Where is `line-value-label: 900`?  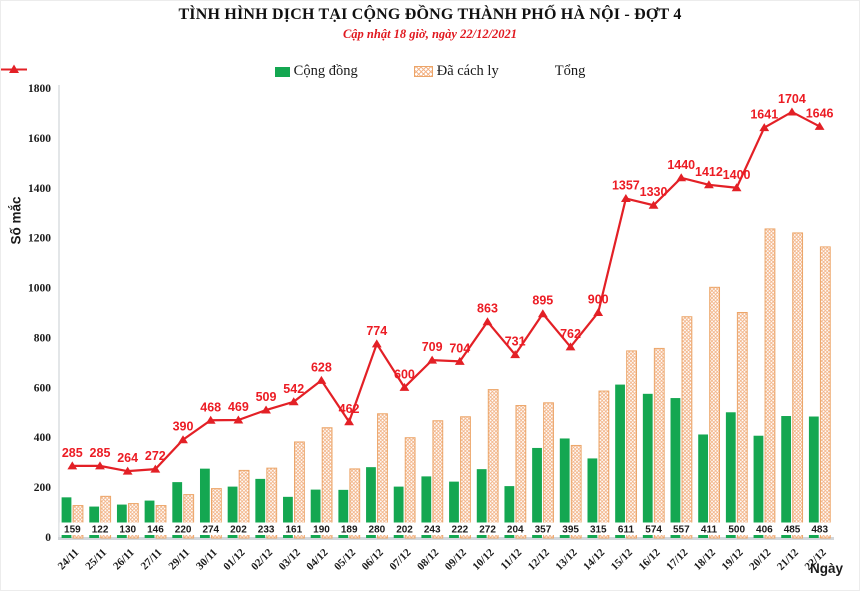 line-value-label: 900 is located at coordinates (598, 300).